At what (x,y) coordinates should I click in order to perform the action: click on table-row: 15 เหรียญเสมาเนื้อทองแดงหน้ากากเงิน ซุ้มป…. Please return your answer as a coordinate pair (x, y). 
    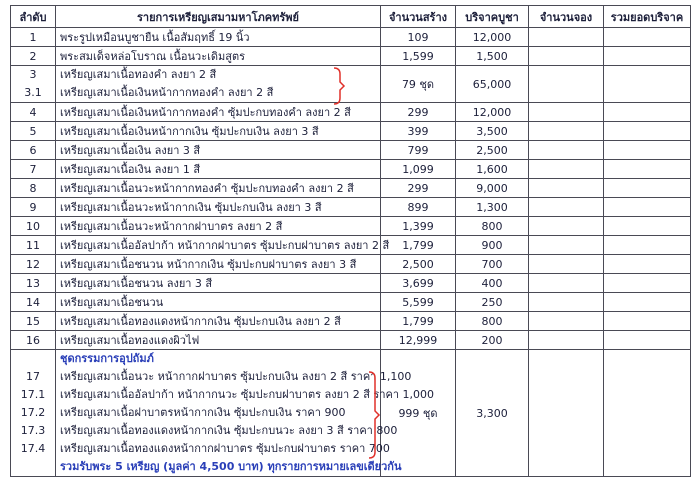
    Looking at the image, I should click on (350, 321).